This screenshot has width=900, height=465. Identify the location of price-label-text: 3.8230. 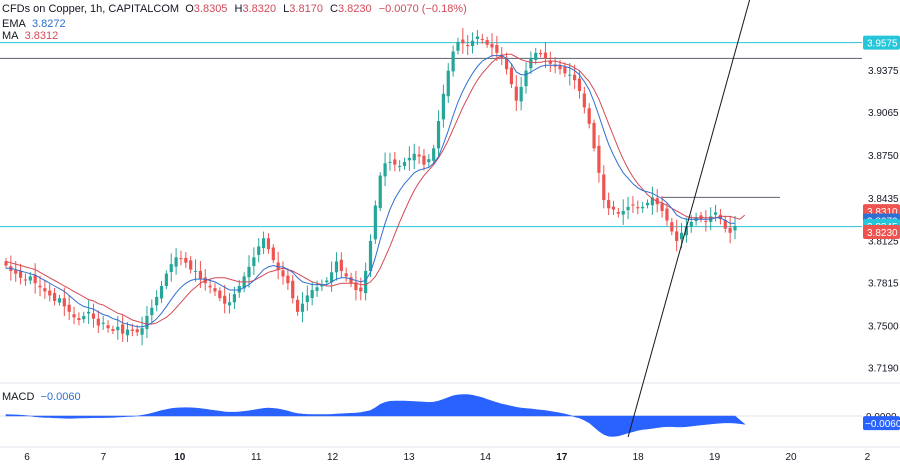
(882, 233).